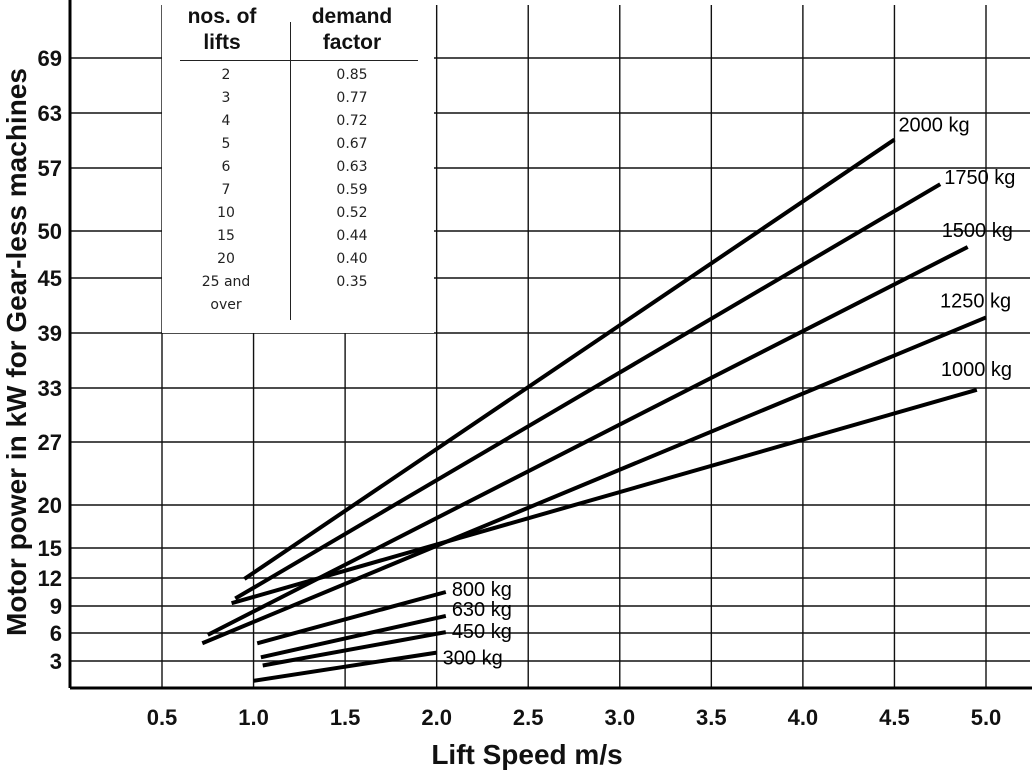 The height and width of the screenshot is (773, 1034). I want to click on x-tick-label: 3.5, so click(711, 717).